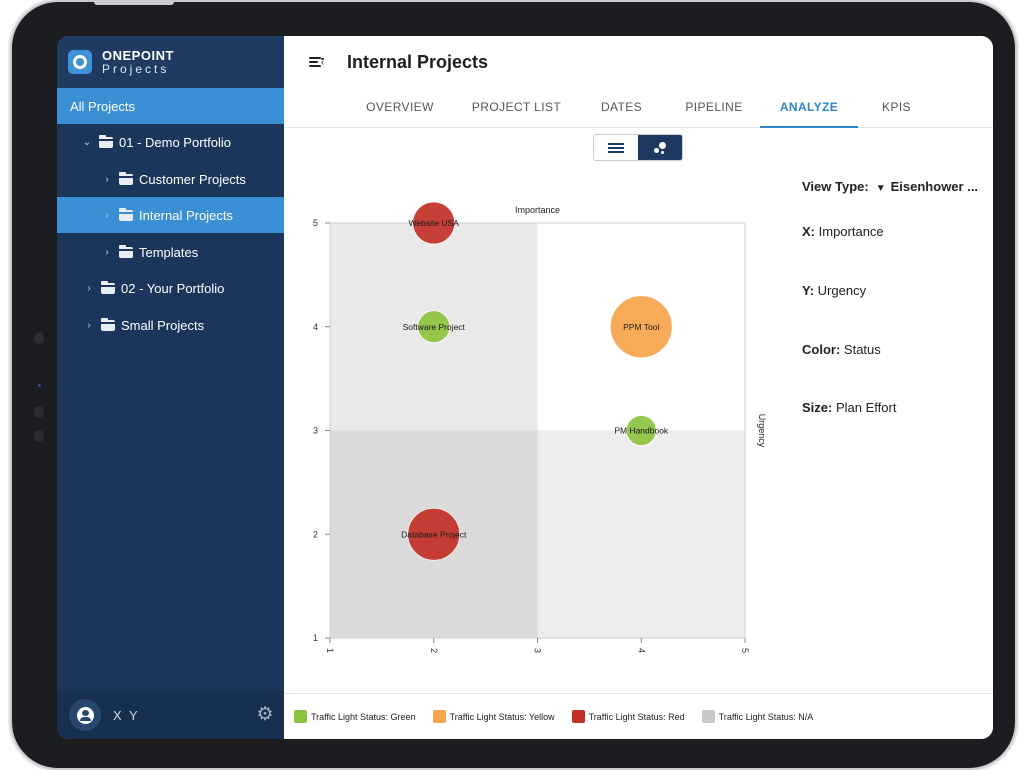 The width and height of the screenshot is (1026, 770). I want to click on x-axis-title: Importance, so click(537, 210).